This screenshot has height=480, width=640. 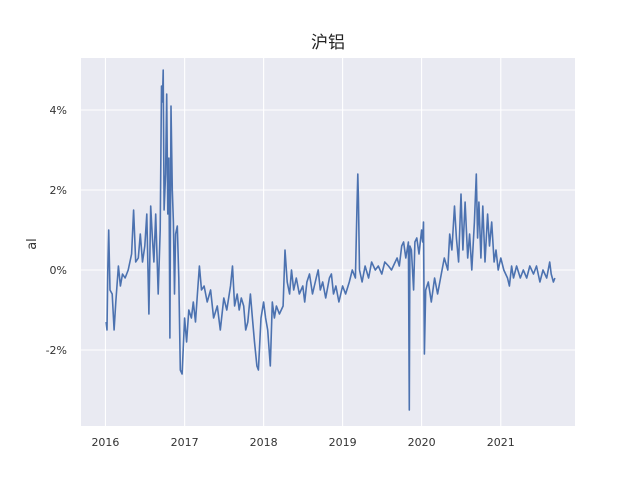 I want to click on x-tick-label: 2017, so click(x=185, y=442).